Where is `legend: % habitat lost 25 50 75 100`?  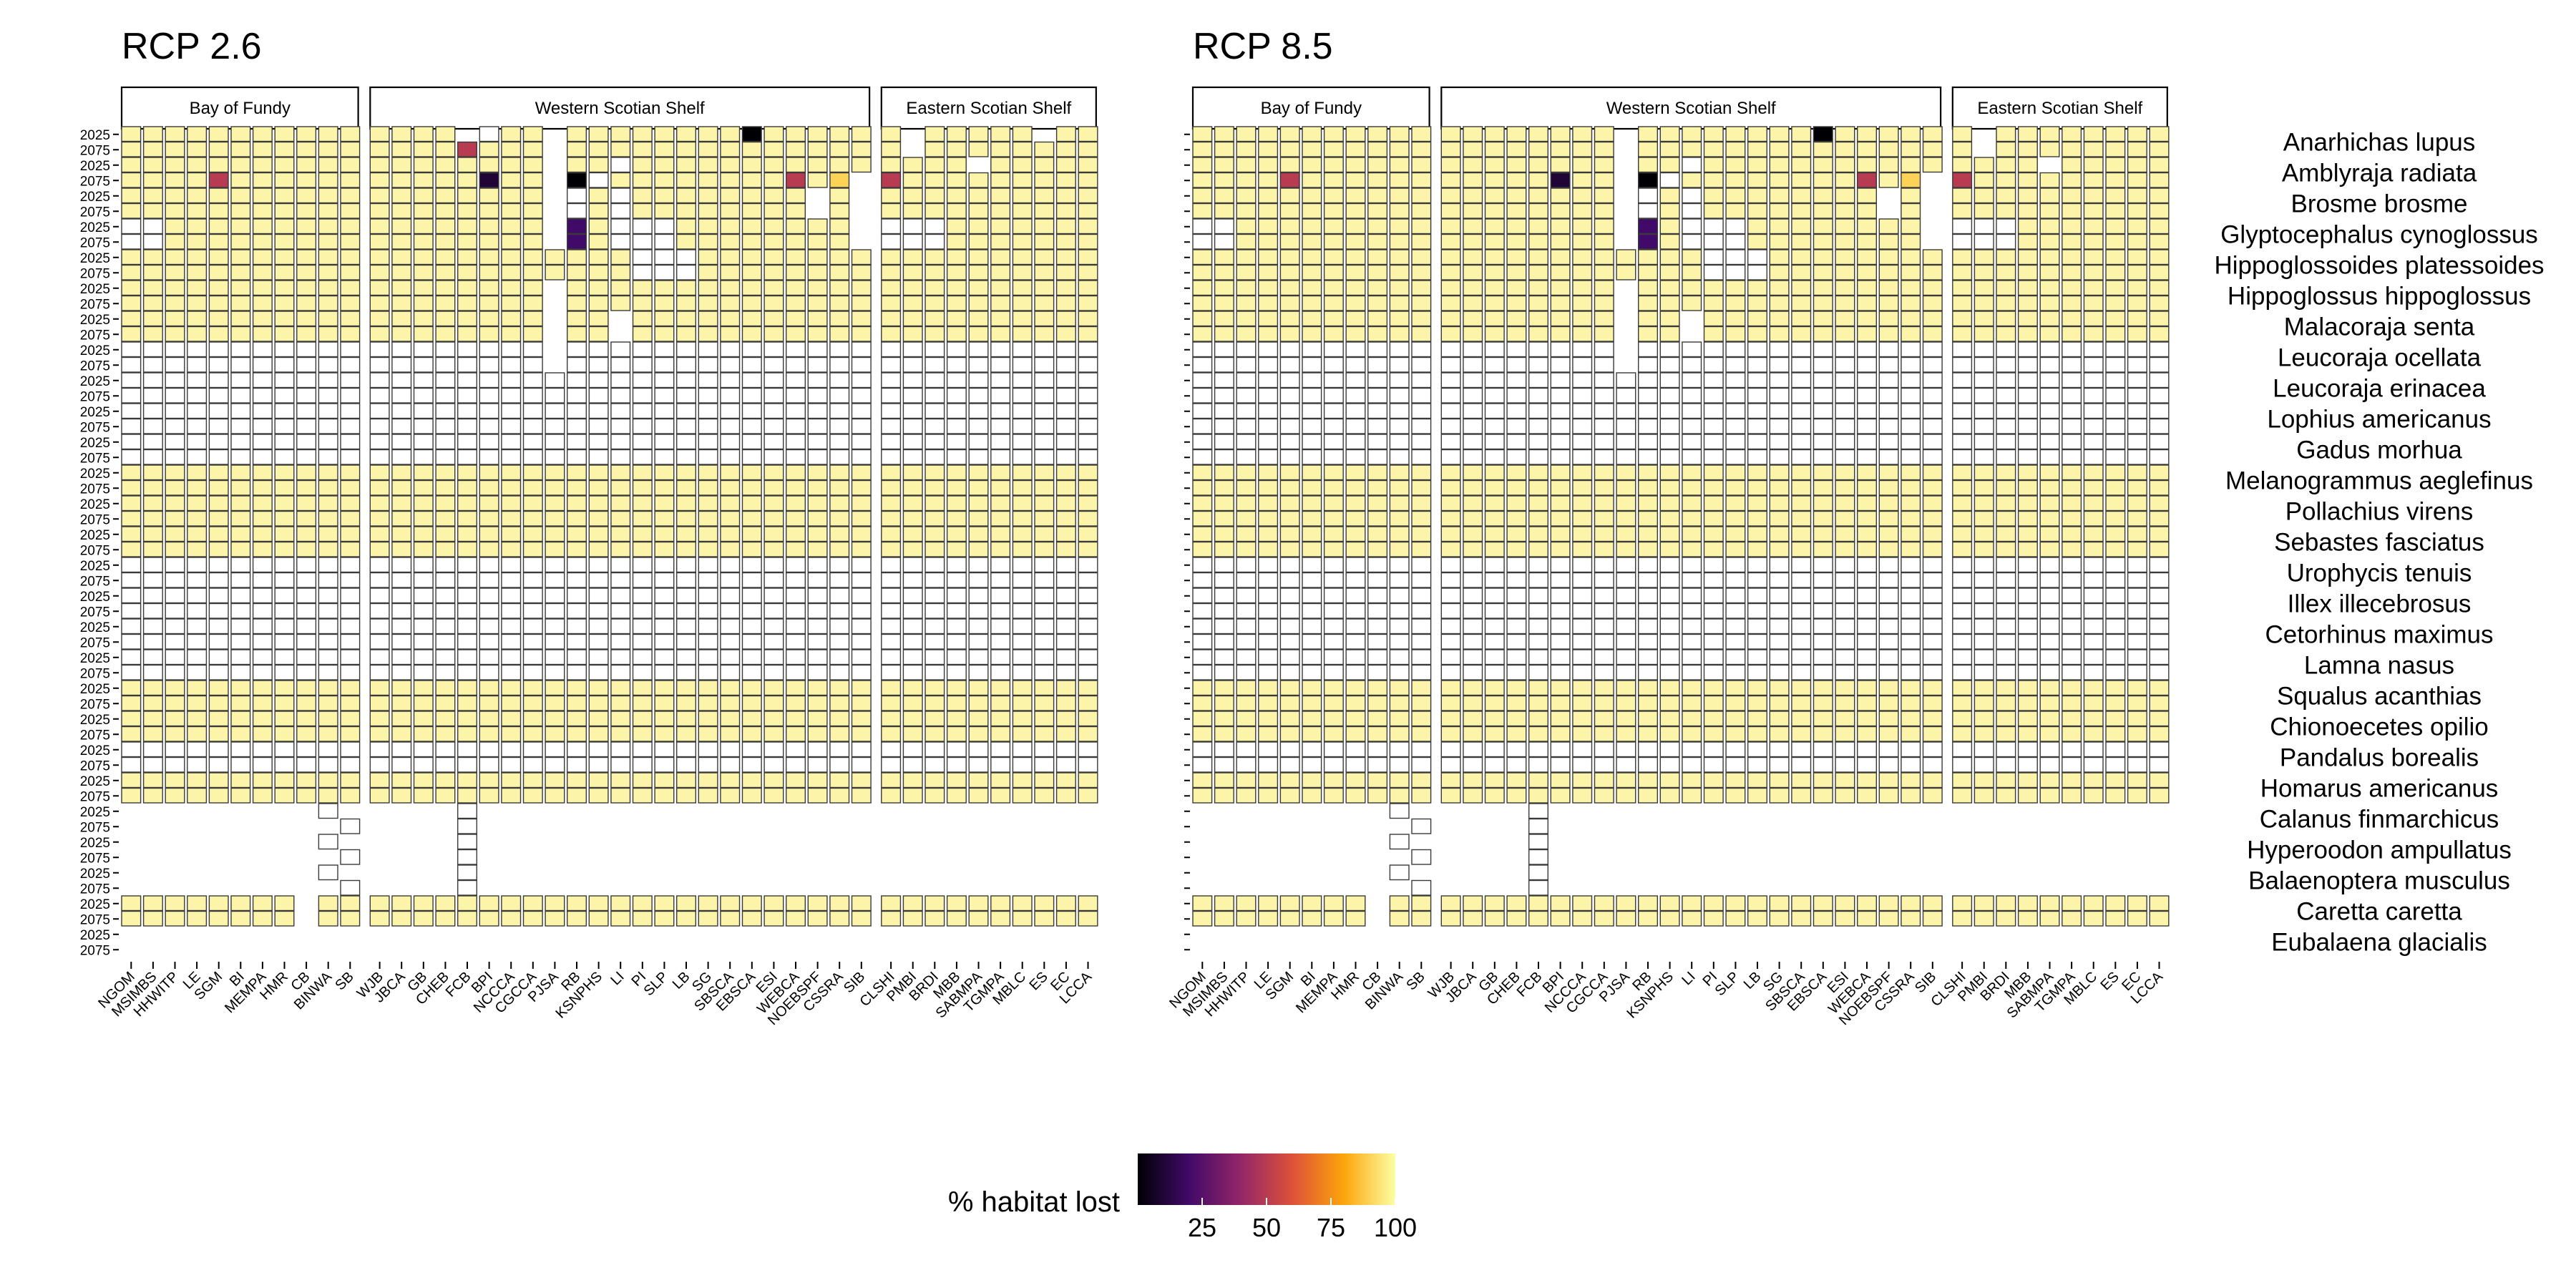 legend: % habitat lost 25 50 75 100 is located at coordinates (1182, 1197).